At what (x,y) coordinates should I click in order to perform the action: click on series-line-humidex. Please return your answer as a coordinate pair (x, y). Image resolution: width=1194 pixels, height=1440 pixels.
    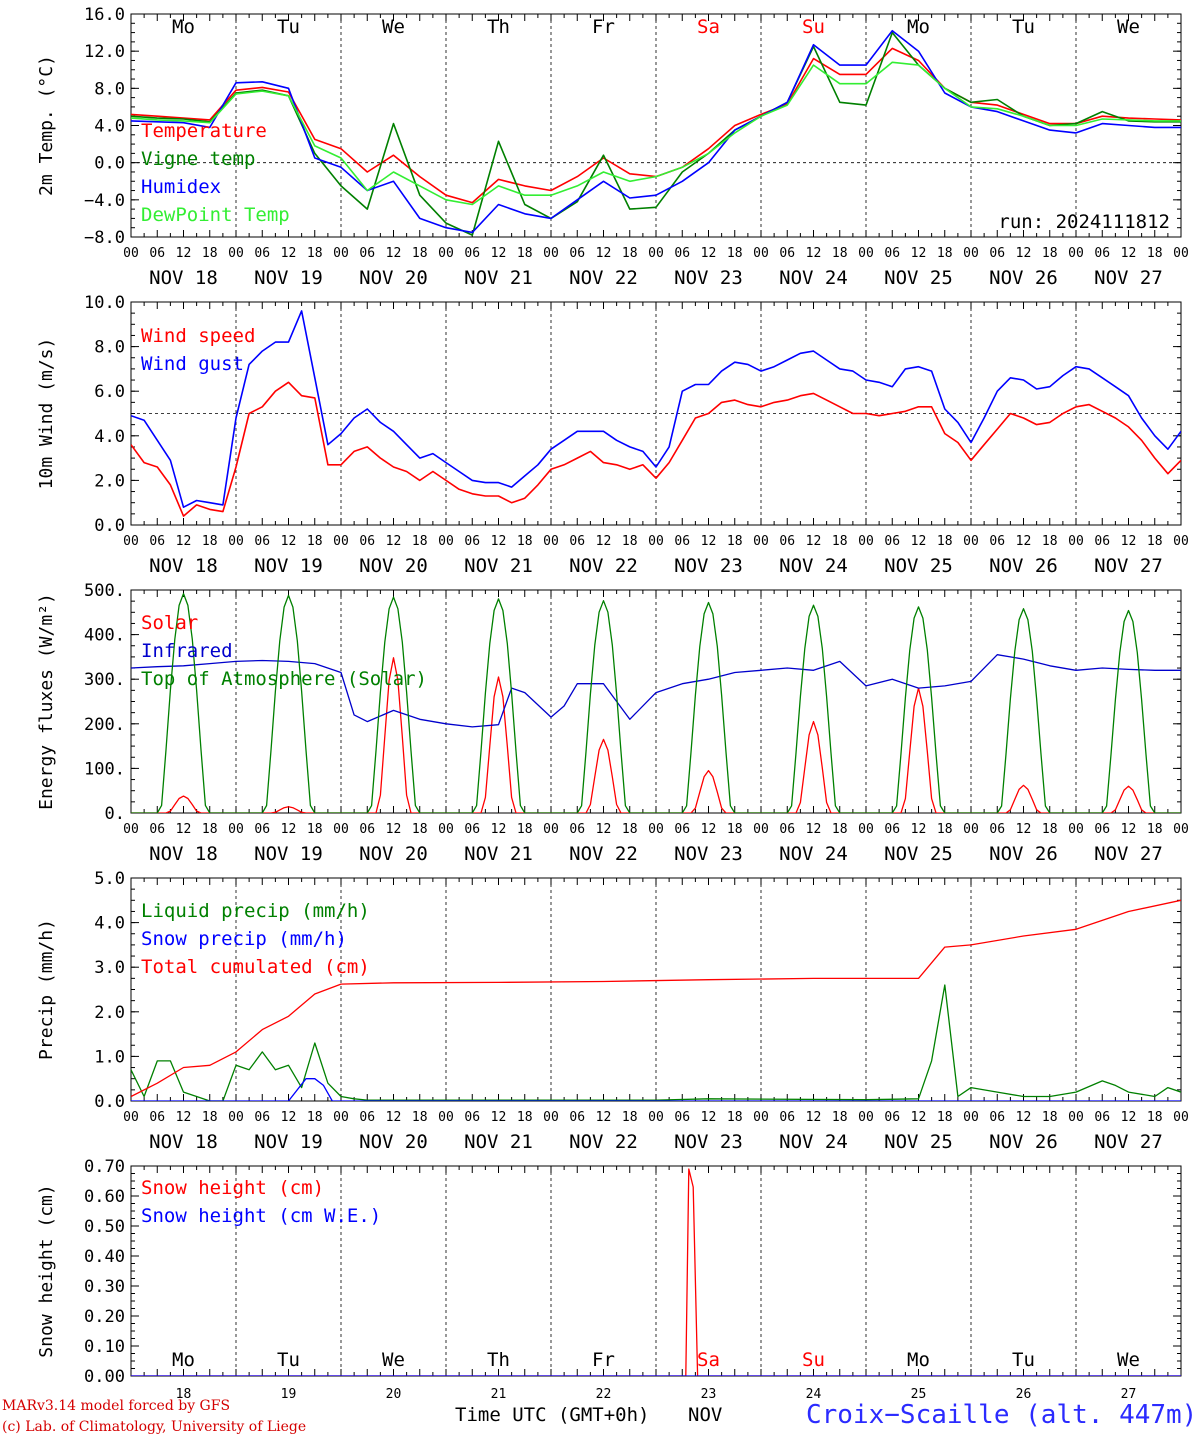
    Looking at the image, I should click on (656, 131).